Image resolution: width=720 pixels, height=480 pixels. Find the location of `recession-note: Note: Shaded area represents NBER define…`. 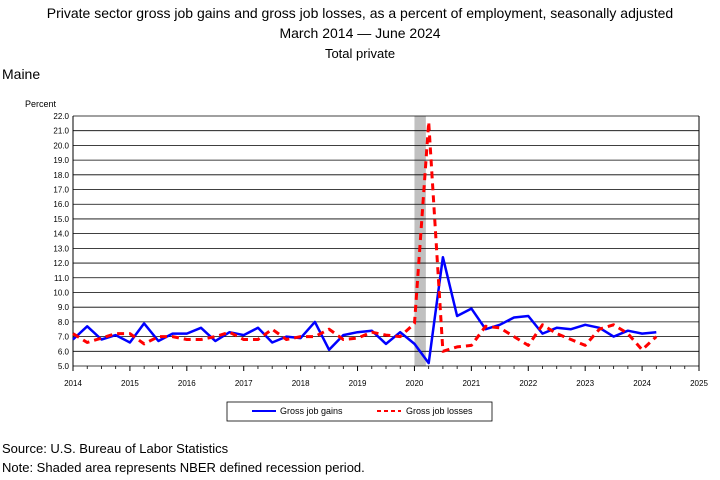

recession-note: Note: Shaded area represents NBER define… is located at coordinates (183, 467).